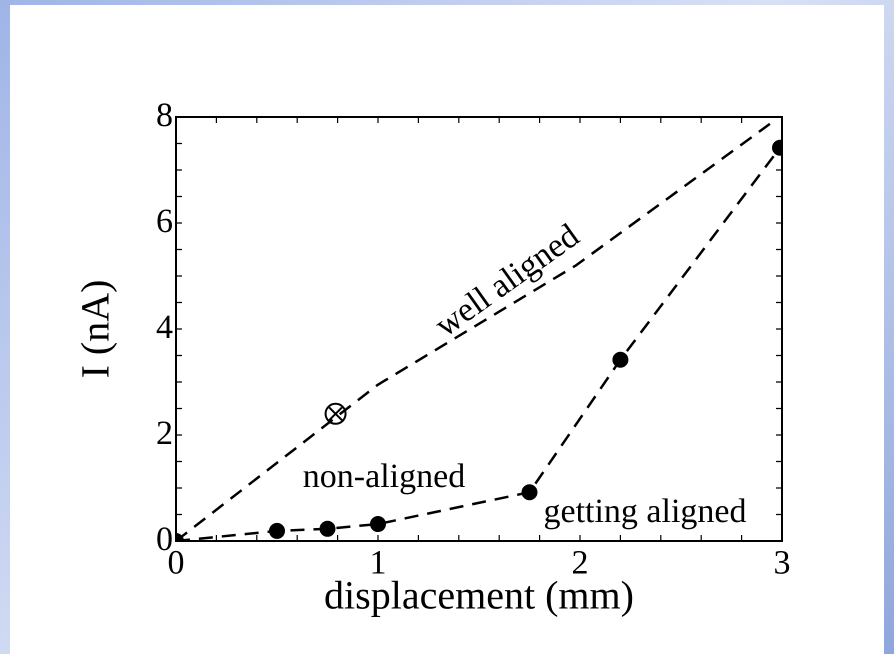 Image resolution: width=894 pixels, height=654 pixels. I want to click on x-tick-label: 3, so click(782, 563).